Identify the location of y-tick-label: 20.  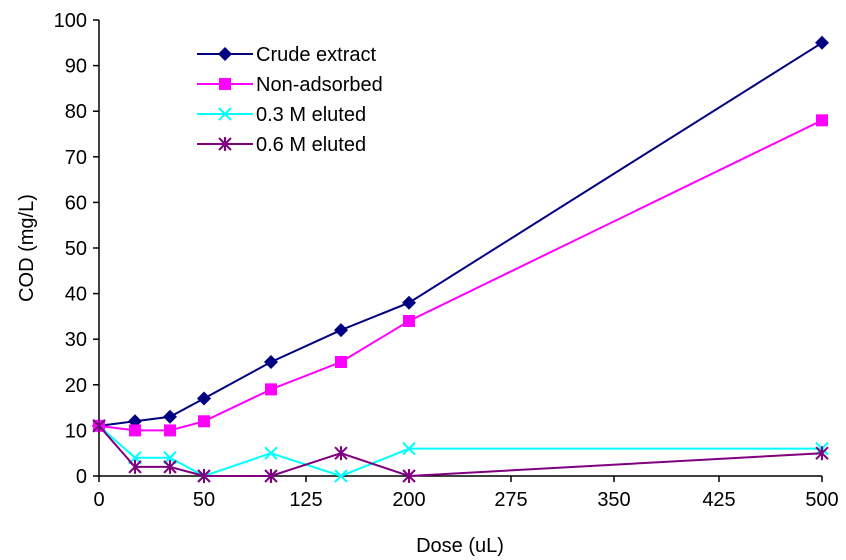
(76, 386).